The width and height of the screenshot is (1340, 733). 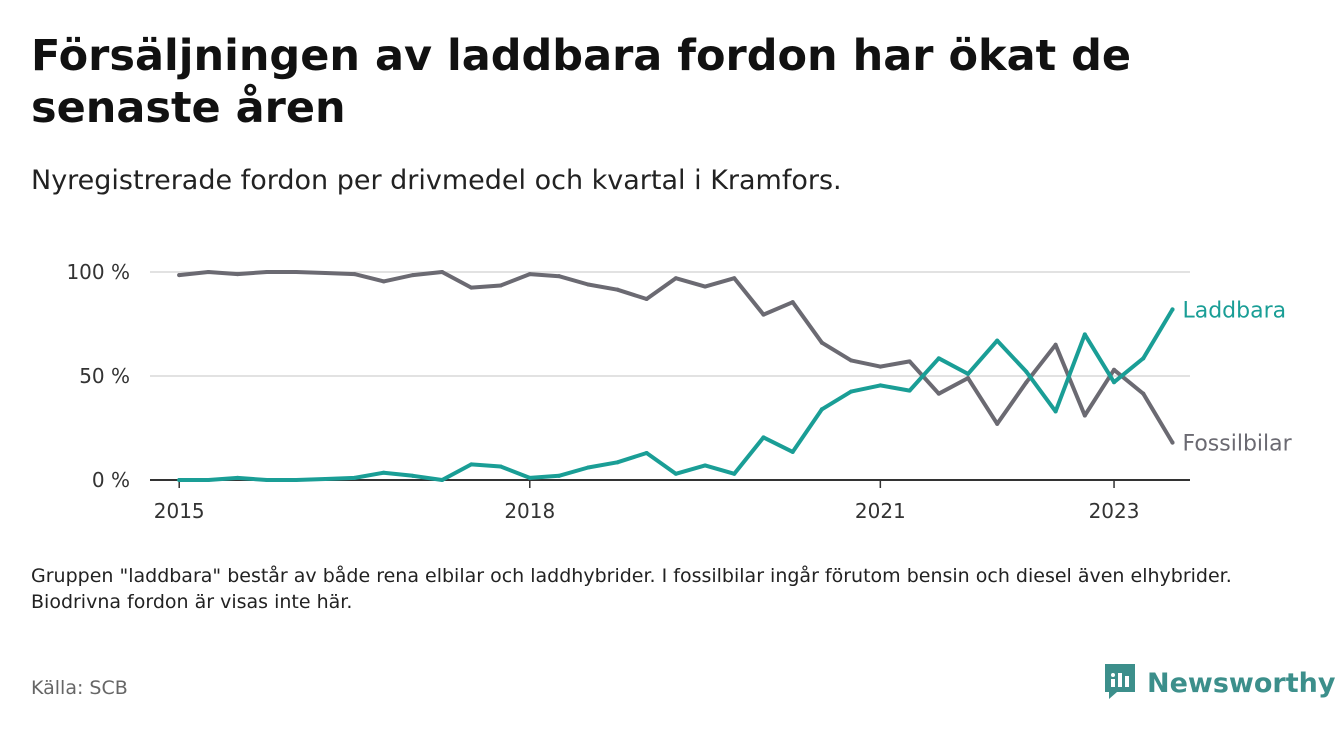 What do you see at coordinates (179, 511) in the screenshot?
I see `x-tick-label: 2015` at bounding box center [179, 511].